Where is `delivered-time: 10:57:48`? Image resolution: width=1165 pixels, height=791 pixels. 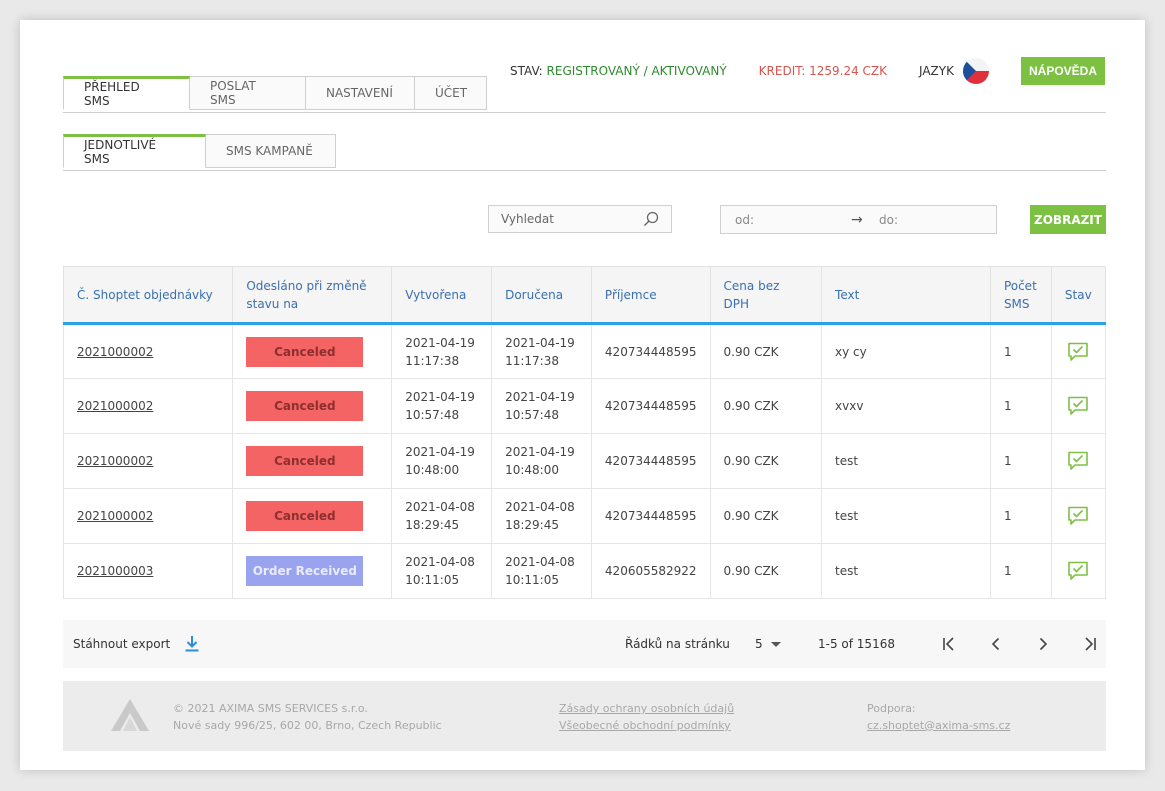 delivered-time: 10:57:48 is located at coordinates (532, 415).